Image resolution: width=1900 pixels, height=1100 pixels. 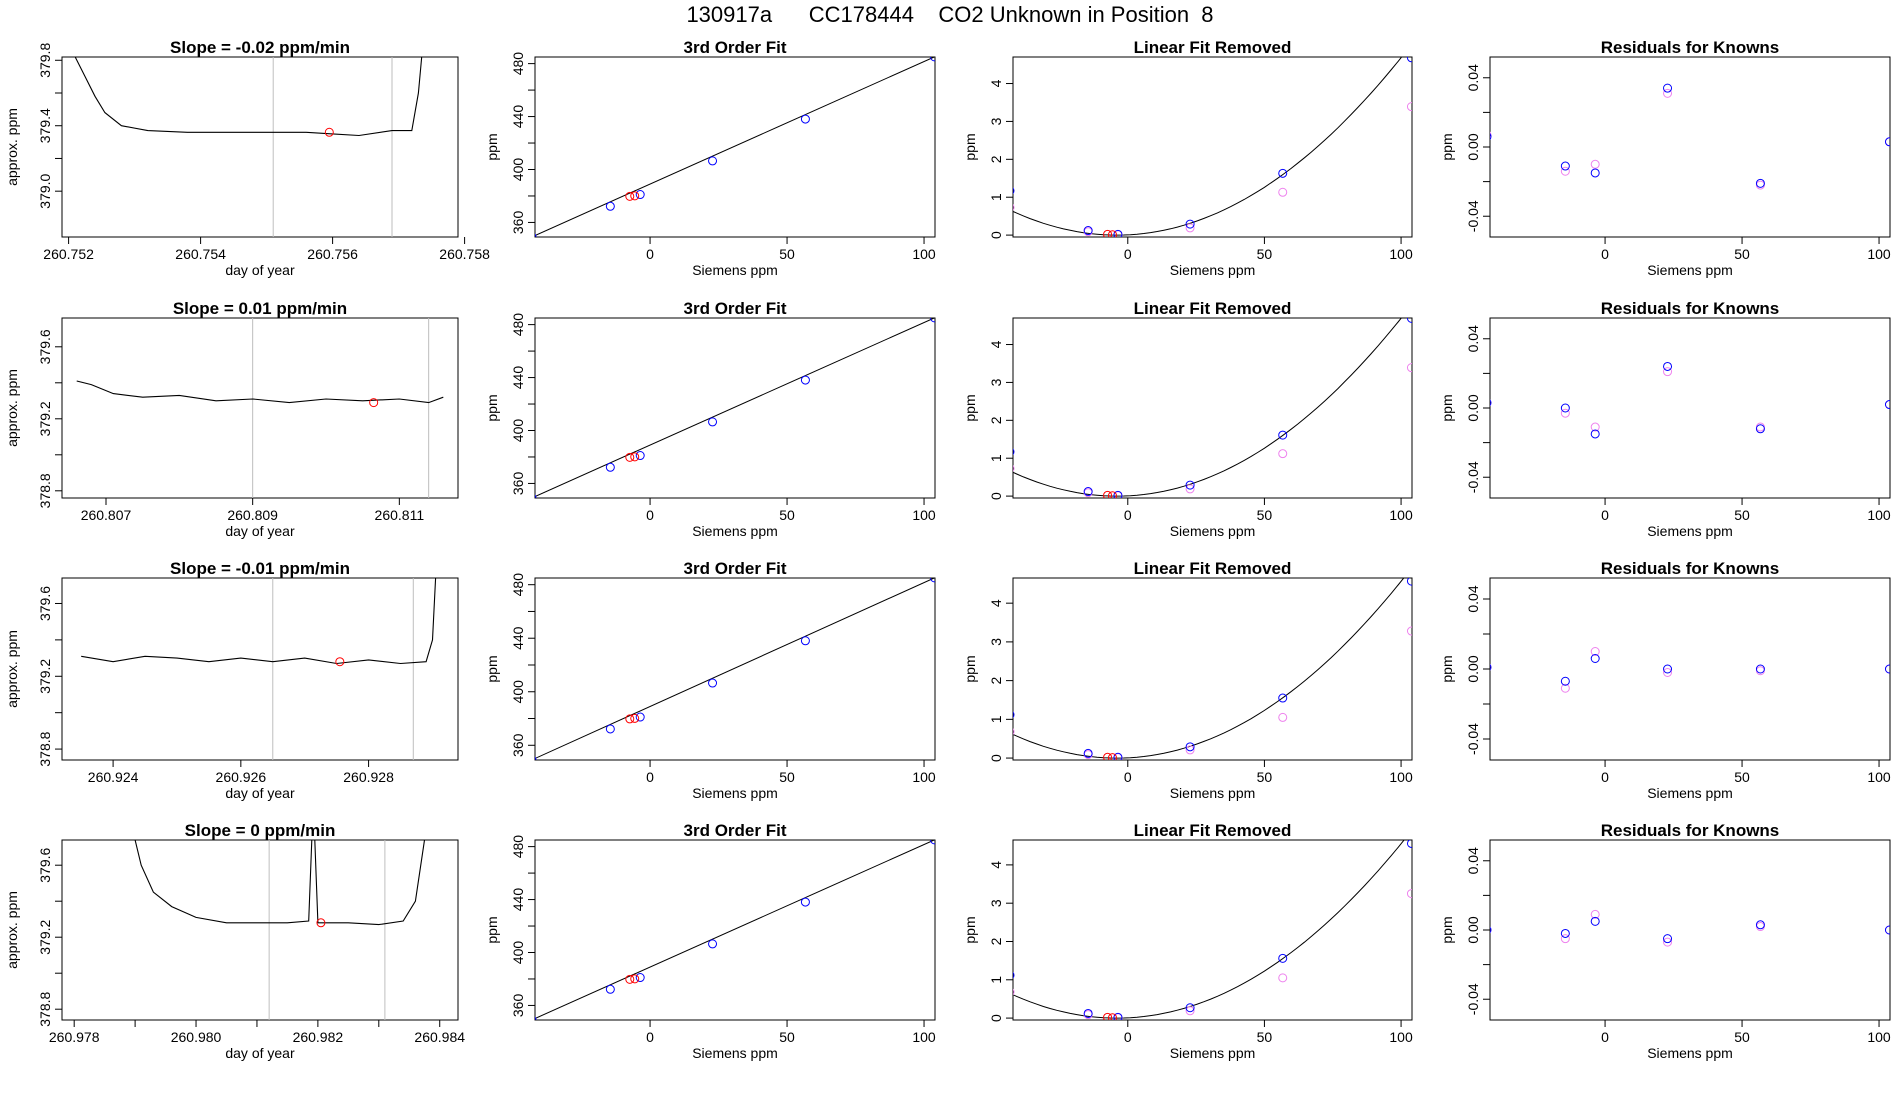 What do you see at coordinates (924, 777) in the screenshot?
I see `x-tick-label: 100` at bounding box center [924, 777].